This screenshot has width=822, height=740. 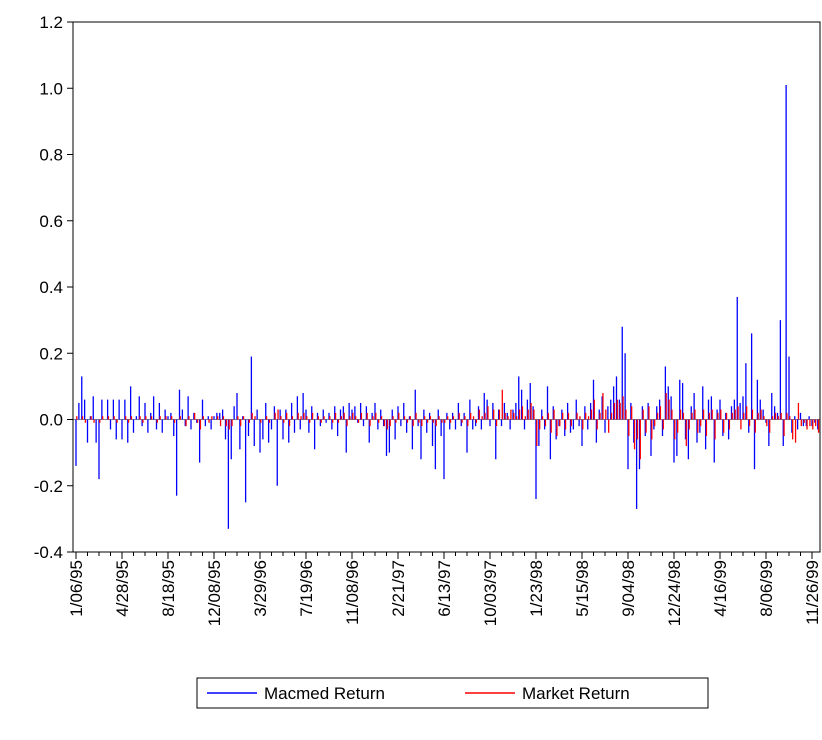 I want to click on x-tick-label: 8/18/95, so click(x=168, y=588).